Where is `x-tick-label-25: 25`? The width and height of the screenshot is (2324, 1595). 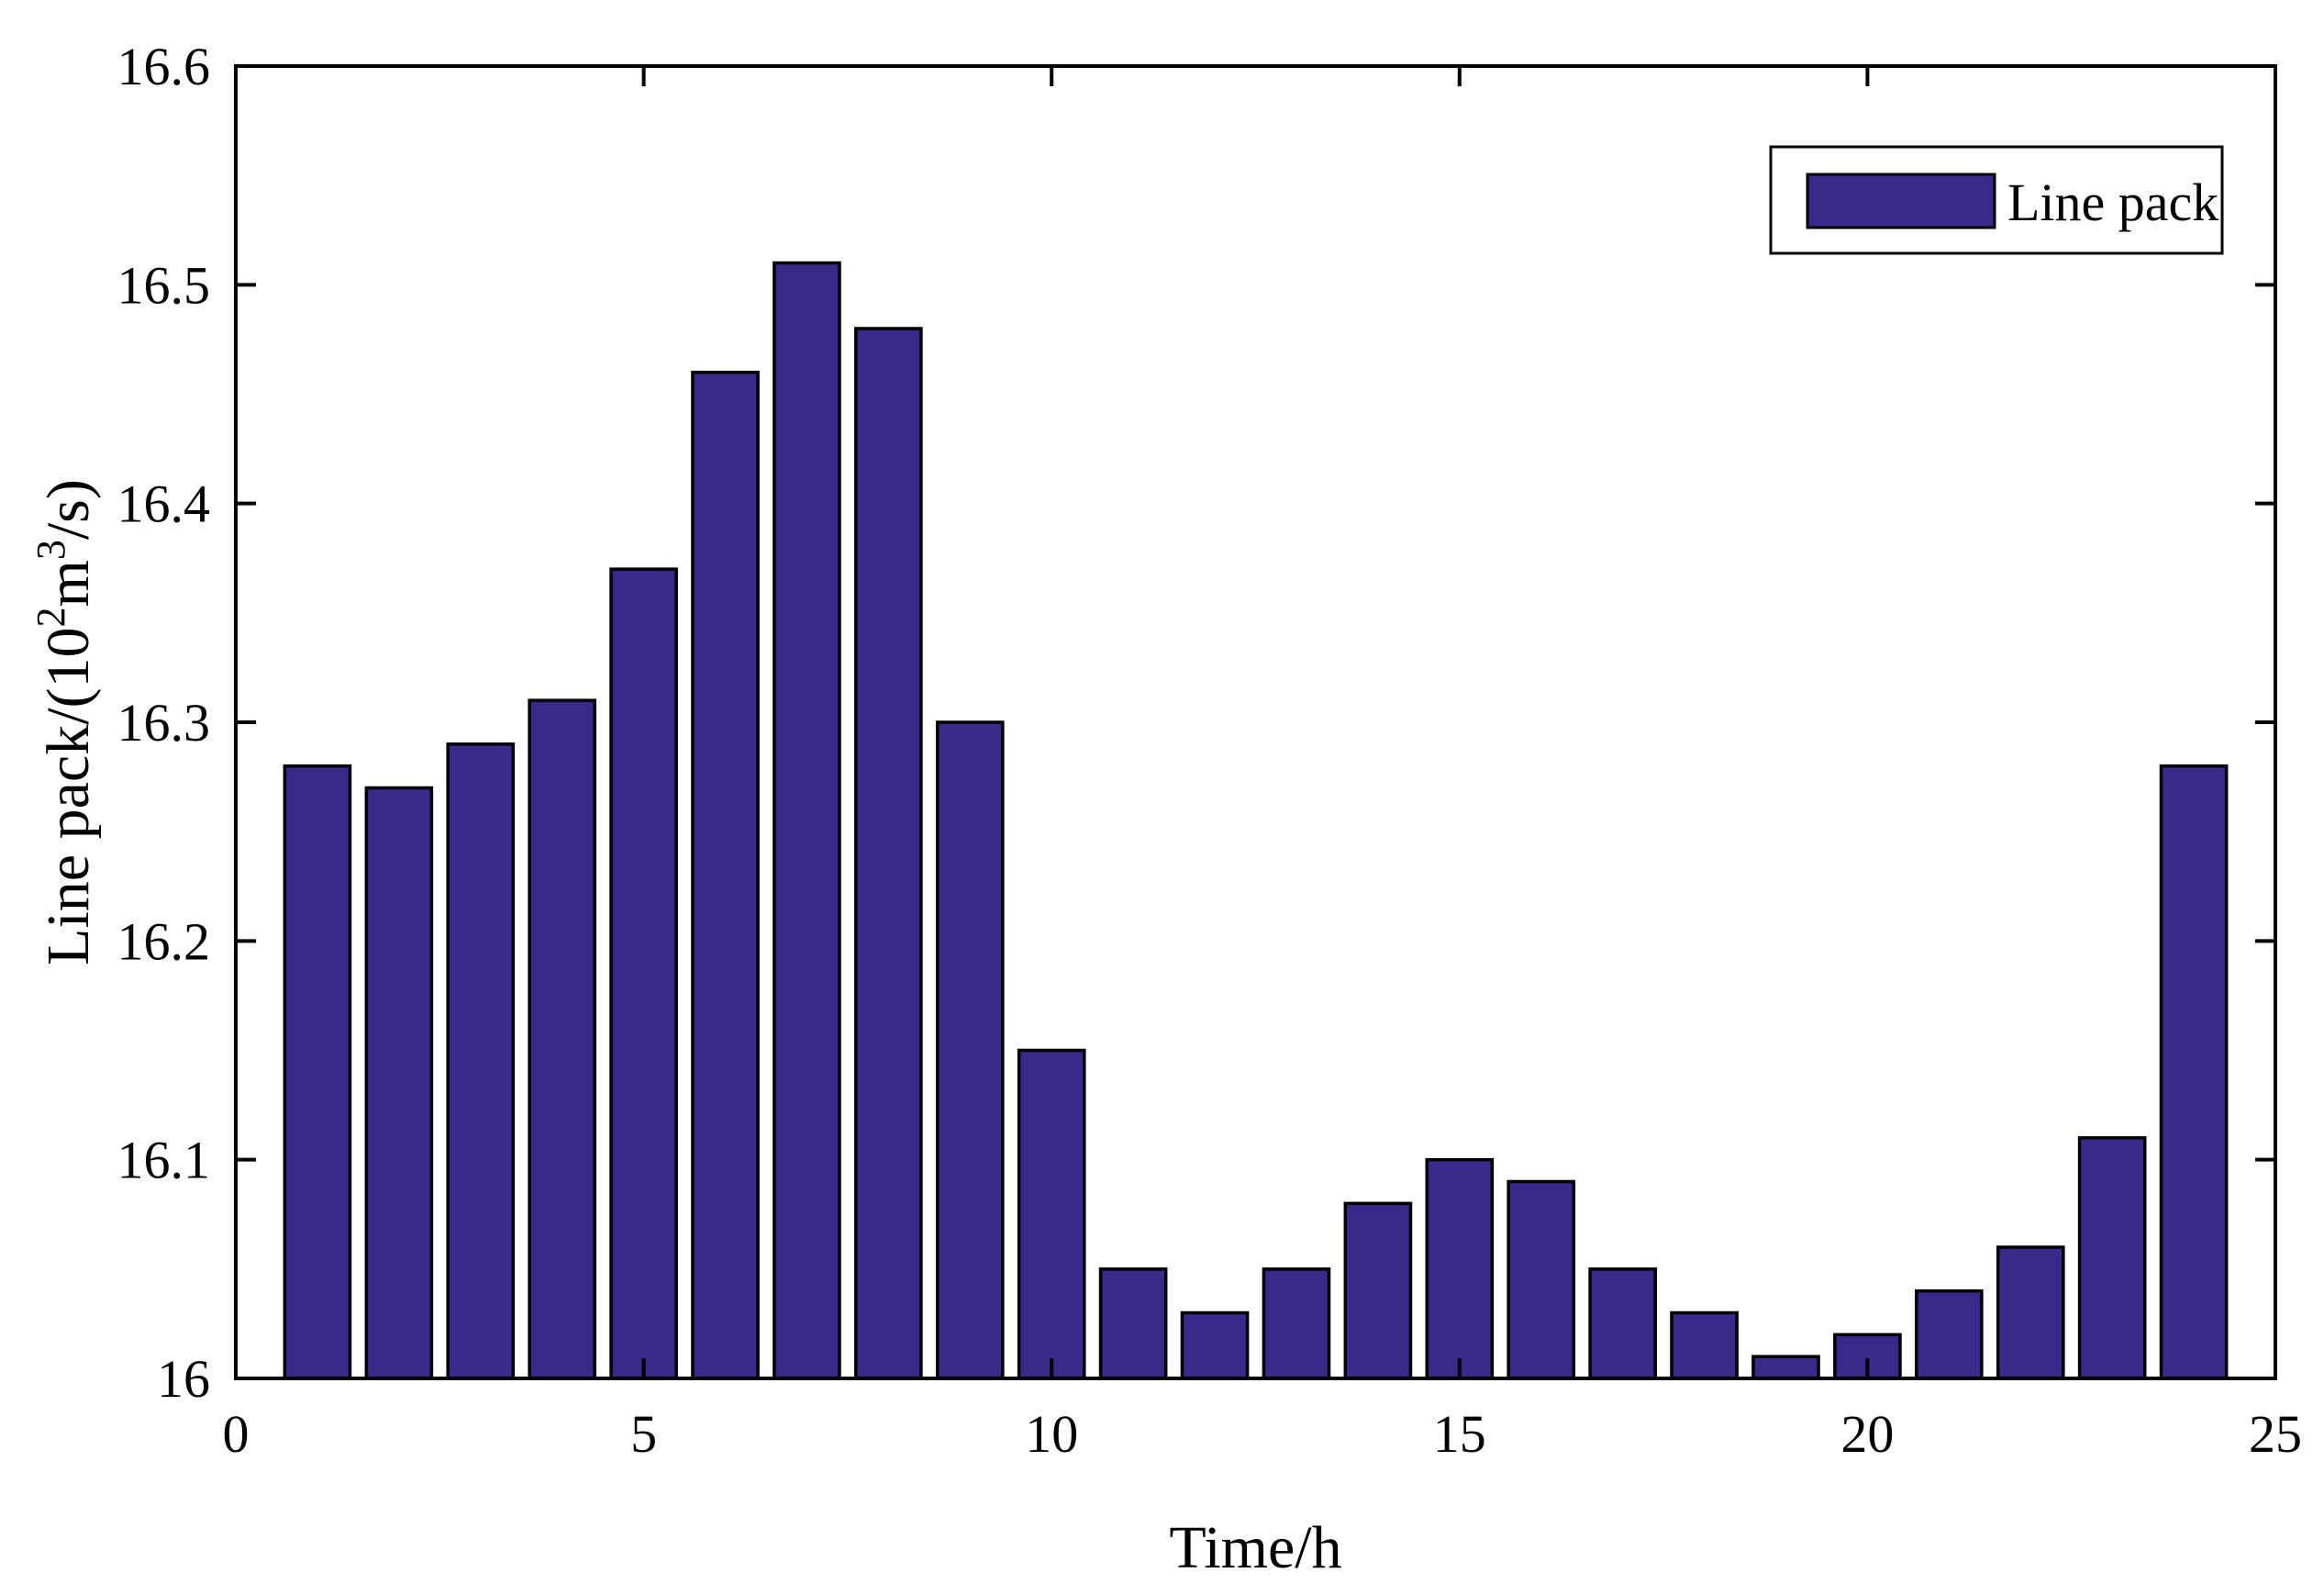
x-tick-label-25: 25 is located at coordinates (2276, 1434).